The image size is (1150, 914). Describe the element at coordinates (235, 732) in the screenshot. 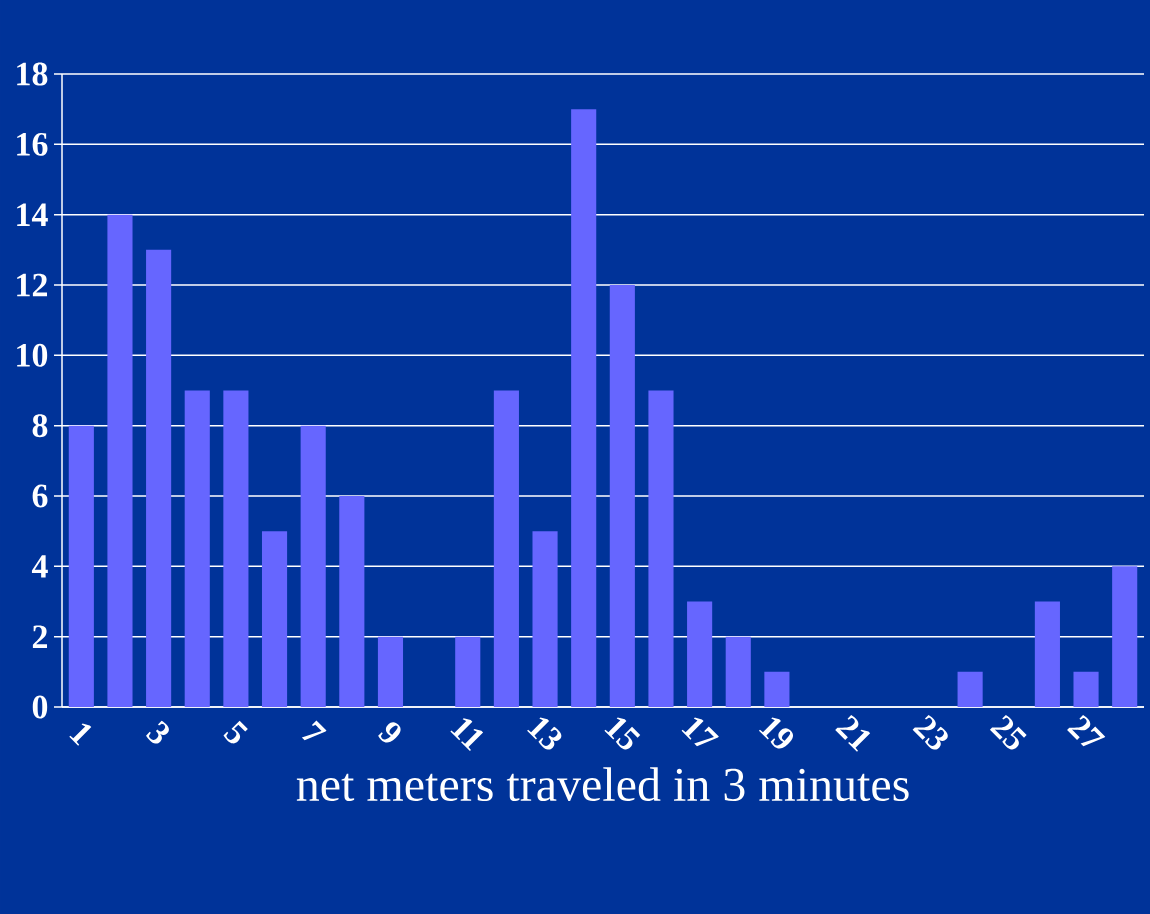

I see `x-tick-label: 5` at that location.